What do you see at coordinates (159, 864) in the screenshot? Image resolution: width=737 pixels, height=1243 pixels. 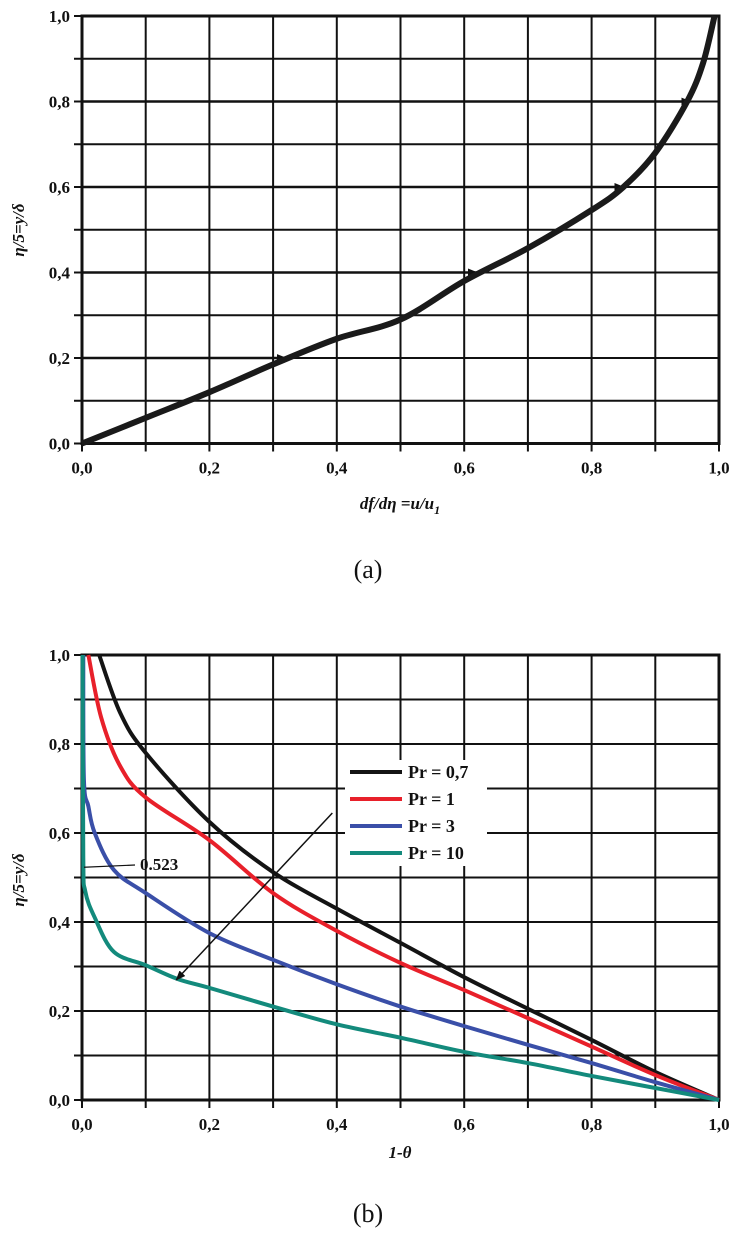 I see `chart-b-annotation-label: 0.523` at bounding box center [159, 864].